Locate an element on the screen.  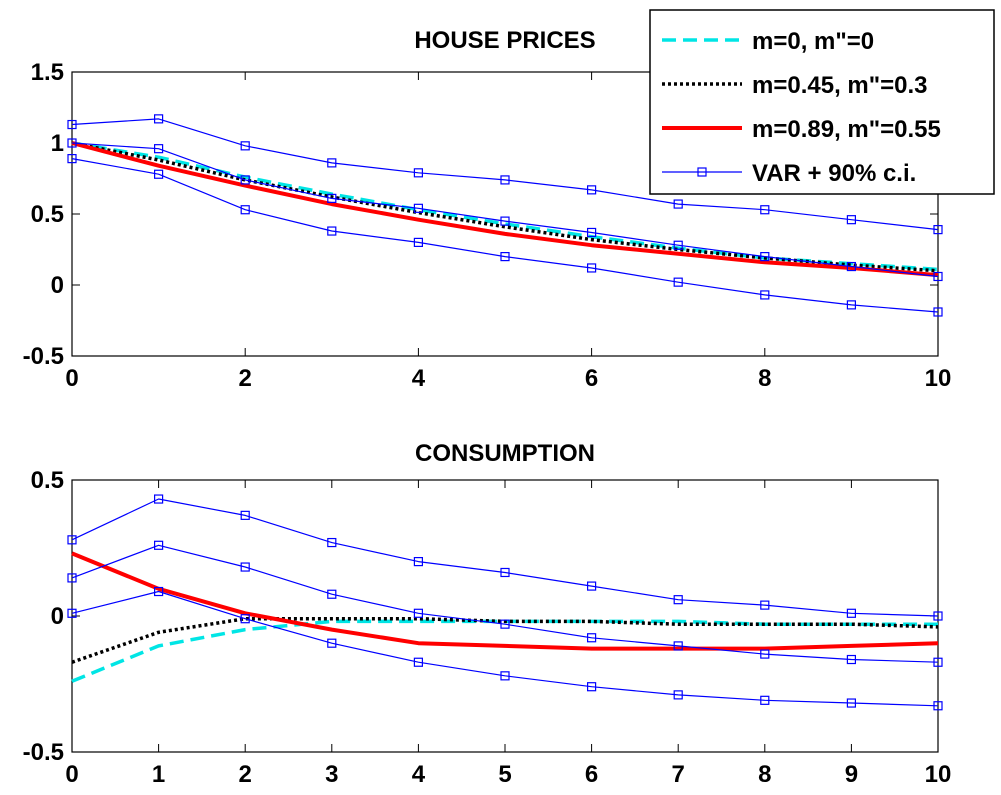
house-prices-xtick-label: 4 is located at coordinates (419, 378).